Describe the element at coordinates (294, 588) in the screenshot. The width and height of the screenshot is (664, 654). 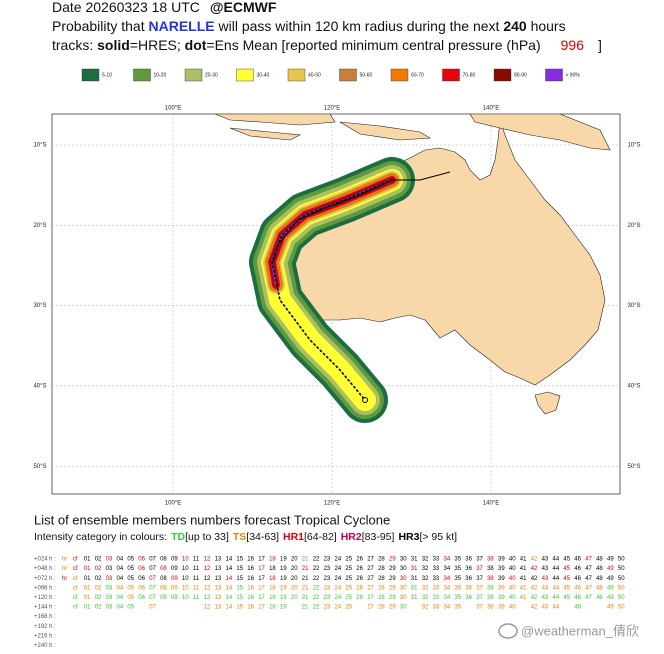
I see `member: 20` at that location.